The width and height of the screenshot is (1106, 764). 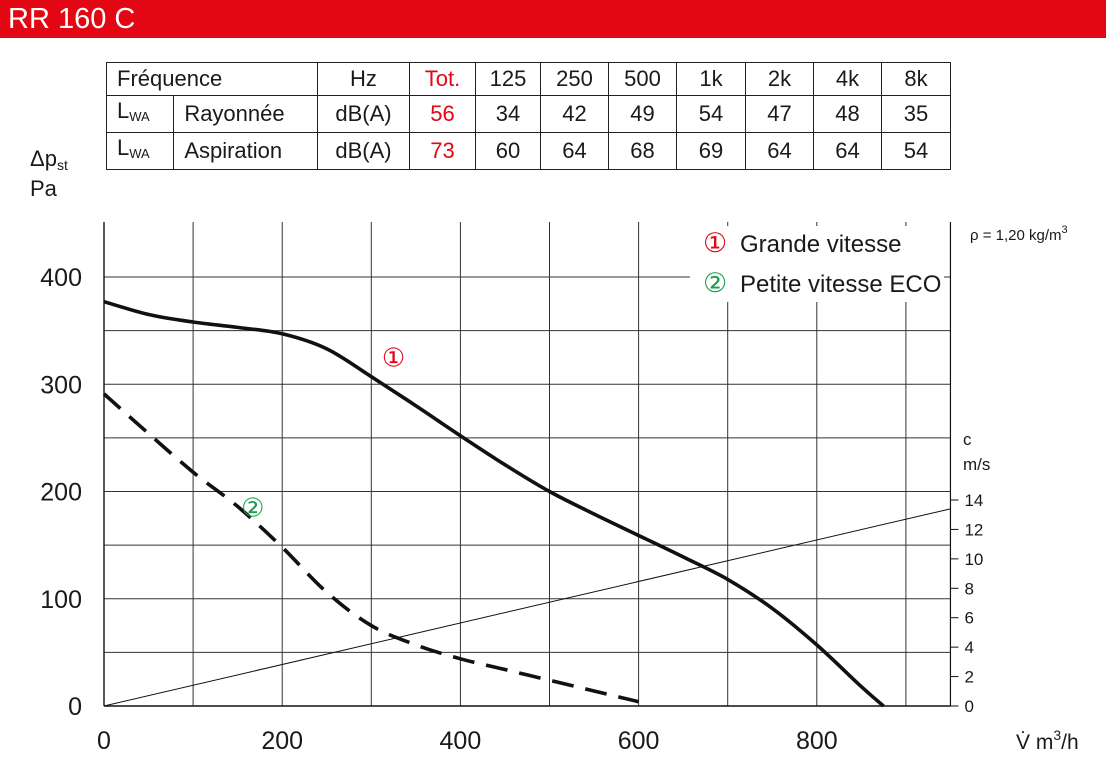 I want to click on header-250: 250, so click(x=574, y=79).